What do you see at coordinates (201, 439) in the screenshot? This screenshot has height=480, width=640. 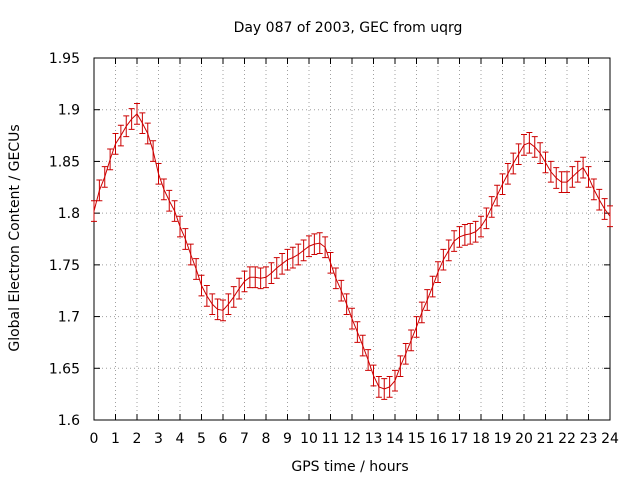 I see `x-tick-label: 5` at bounding box center [201, 439].